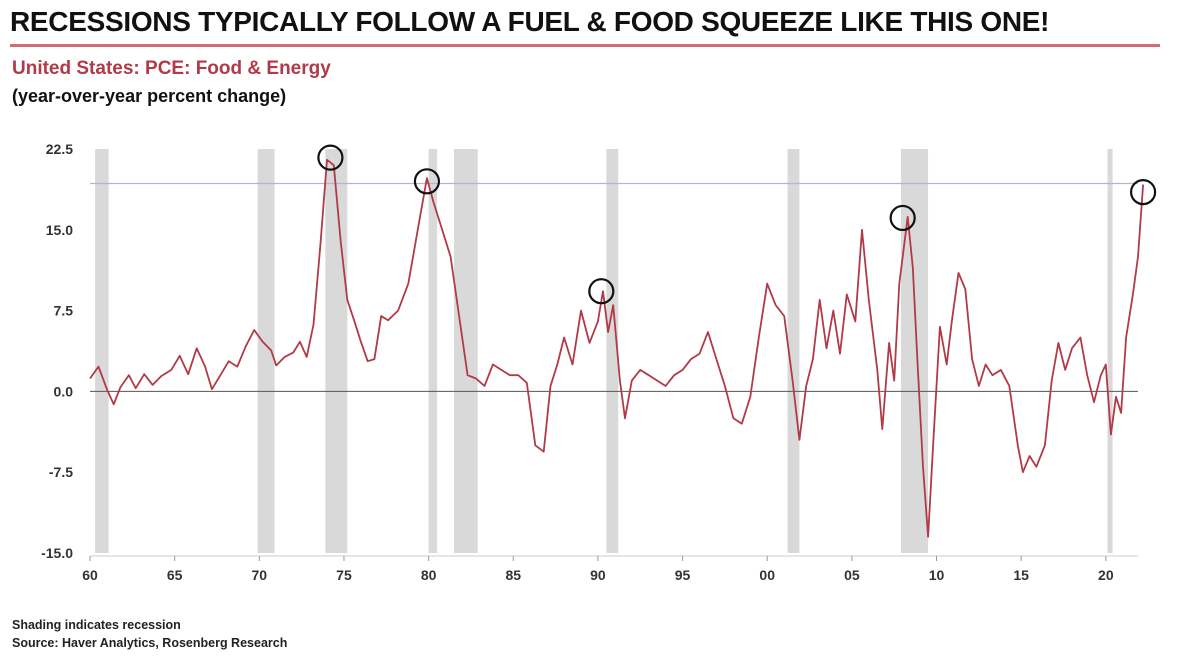  What do you see at coordinates (852, 575) in the screenshot?
I see `x-tick-label: 05` at bounding box center [852, 575].